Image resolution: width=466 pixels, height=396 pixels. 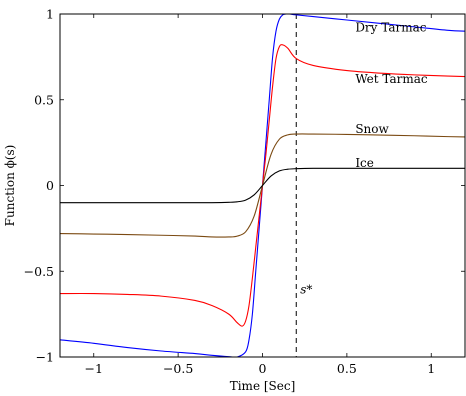 What do you see at coordinates (431, 368) in the screenshot?
I see `x-tick-label: 1` at bounding box center [431, 368].